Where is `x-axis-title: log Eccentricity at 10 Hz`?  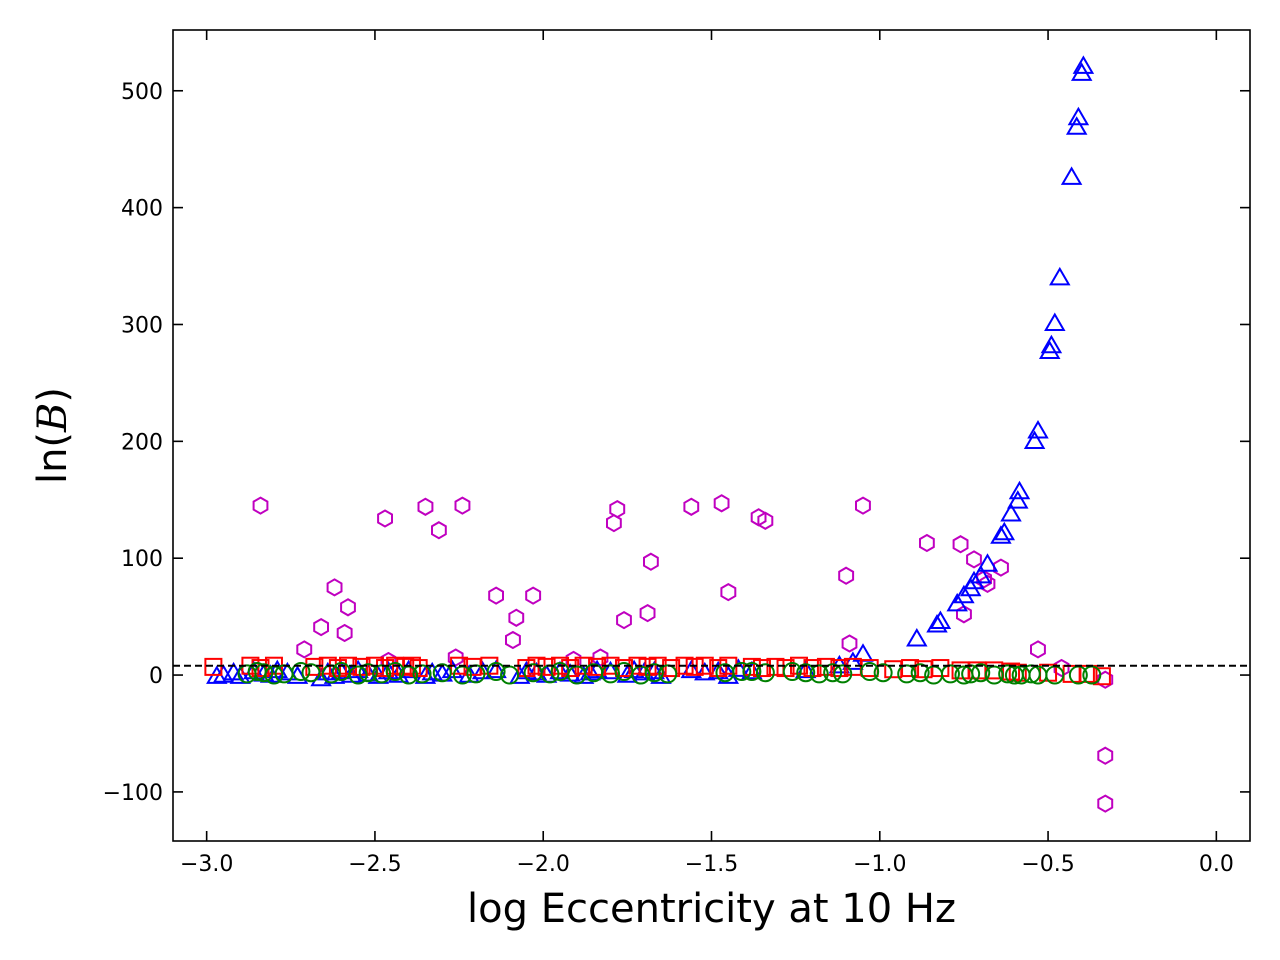
x-axis-title: log Eccentricity at 10 Hz is located at coordinates (711, 909).